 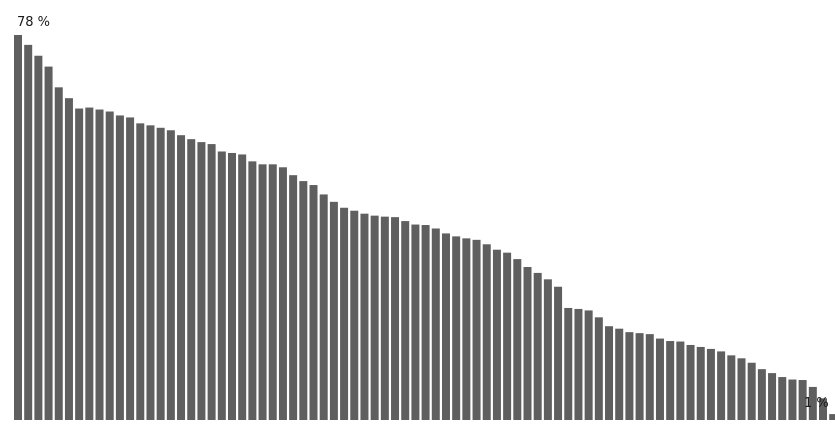 I want to click on last-bar-value-label: 1 %, so click(x=816, y=403).